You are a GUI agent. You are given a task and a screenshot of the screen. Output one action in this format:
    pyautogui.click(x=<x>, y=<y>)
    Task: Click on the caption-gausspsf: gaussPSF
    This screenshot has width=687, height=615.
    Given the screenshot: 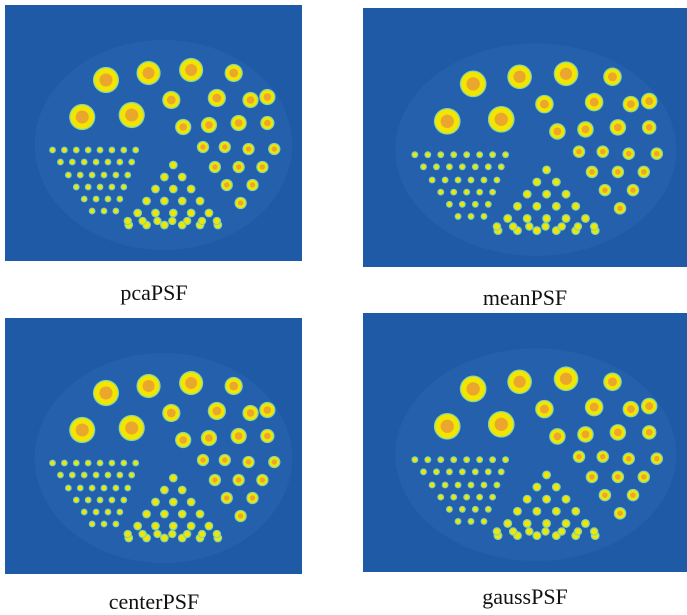 What is the action you would take?
    pyautogui.click(x=525, y=596)
    